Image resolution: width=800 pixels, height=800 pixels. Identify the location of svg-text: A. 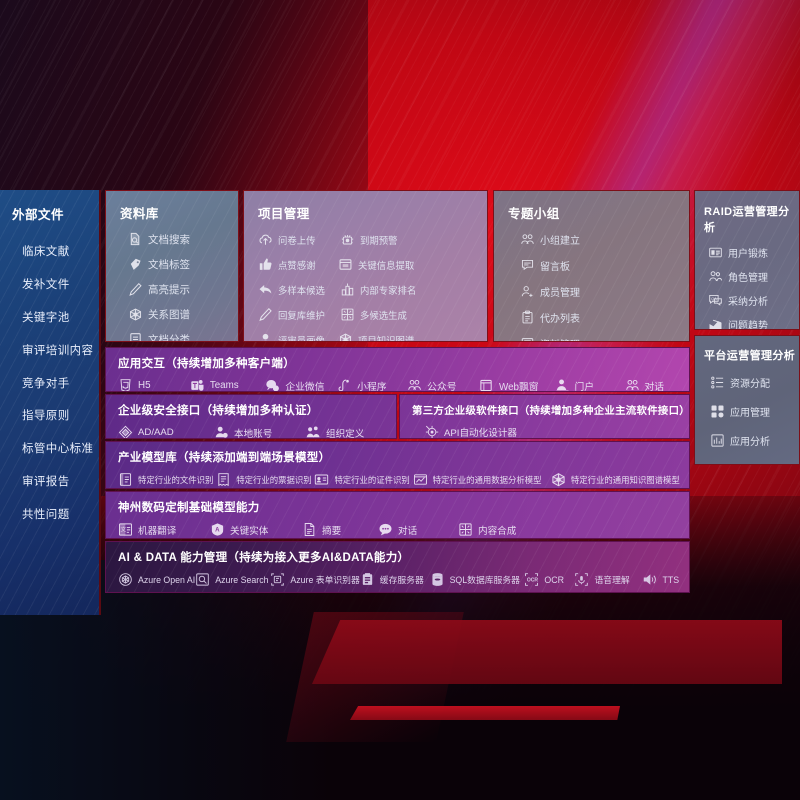
(217, 529).